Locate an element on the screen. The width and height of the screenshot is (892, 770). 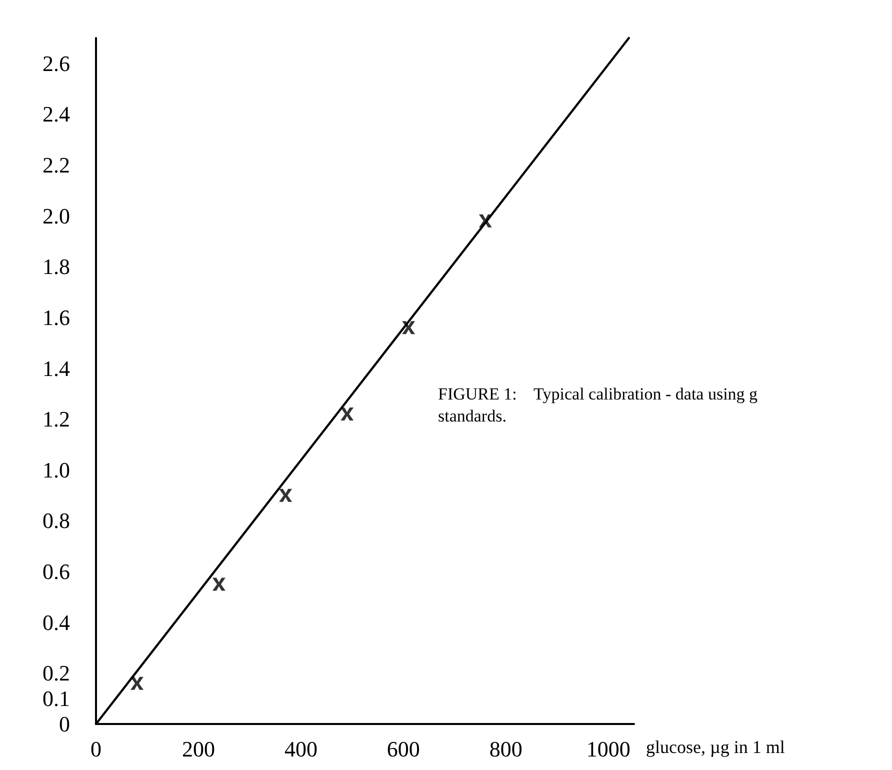
y-tick-label: 2.2 is located at coordinates (56, 165).